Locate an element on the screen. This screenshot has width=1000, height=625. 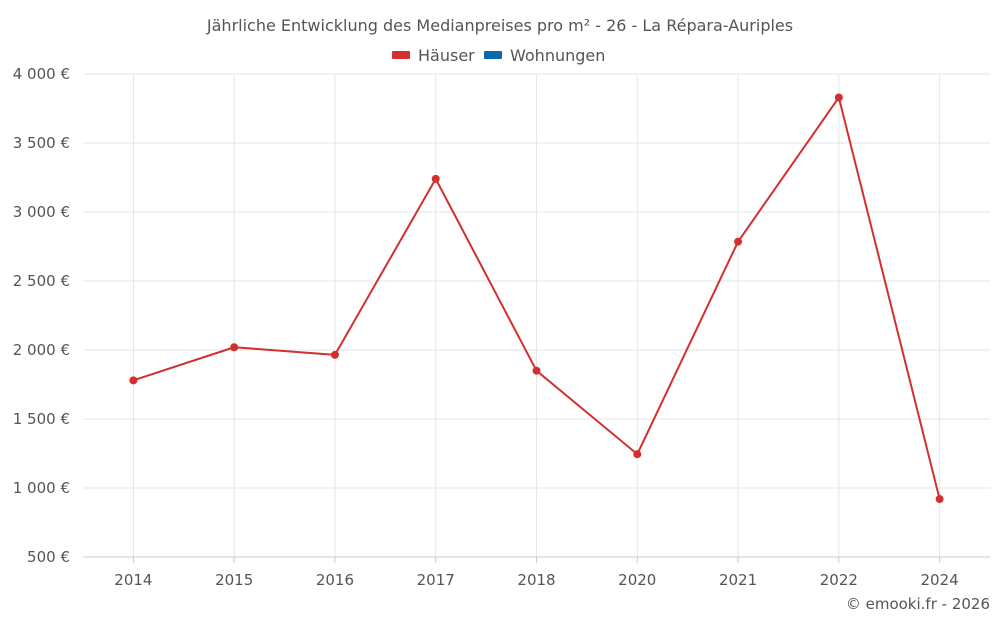
data-point-2018 is located at coordinates (536, 370).